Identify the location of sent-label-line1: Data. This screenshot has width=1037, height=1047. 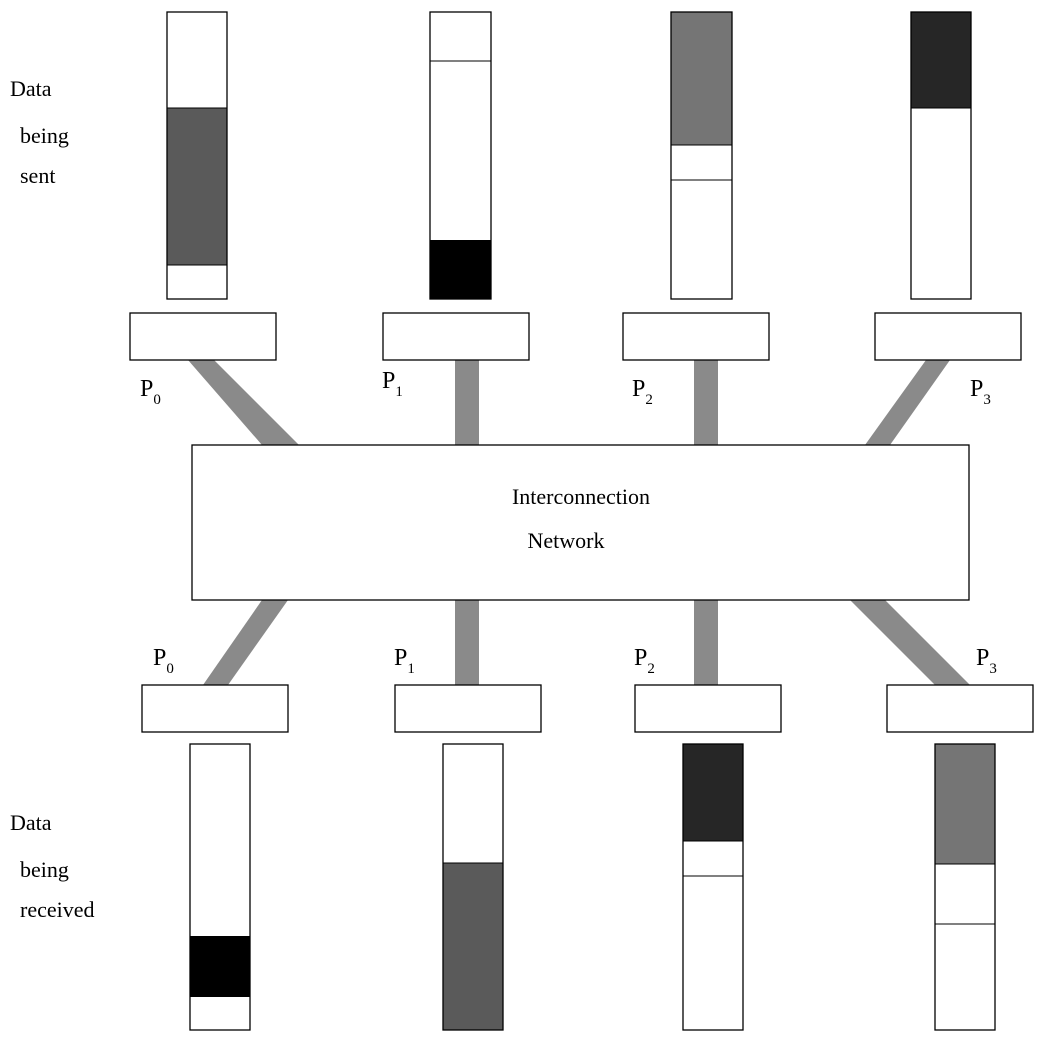
(31, 88).